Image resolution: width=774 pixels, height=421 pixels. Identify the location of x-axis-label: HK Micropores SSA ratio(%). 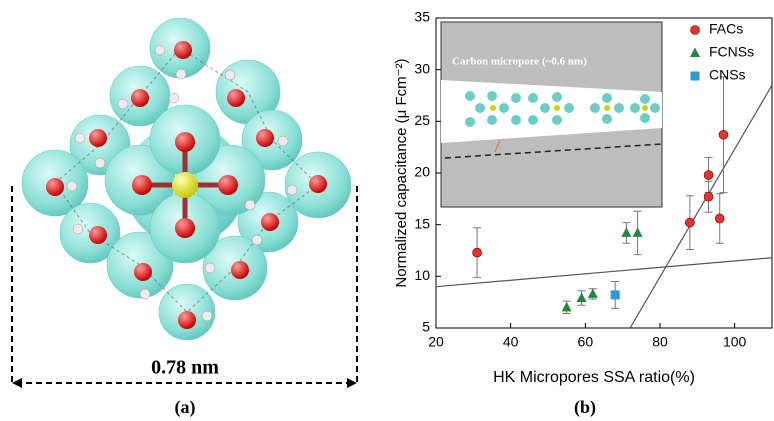
(594, 377).